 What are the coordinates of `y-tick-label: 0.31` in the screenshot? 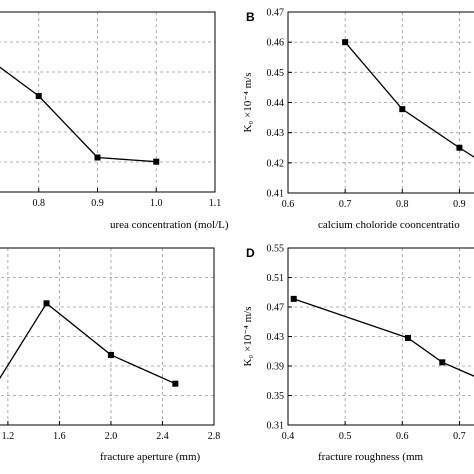 It's located at (276, 426).